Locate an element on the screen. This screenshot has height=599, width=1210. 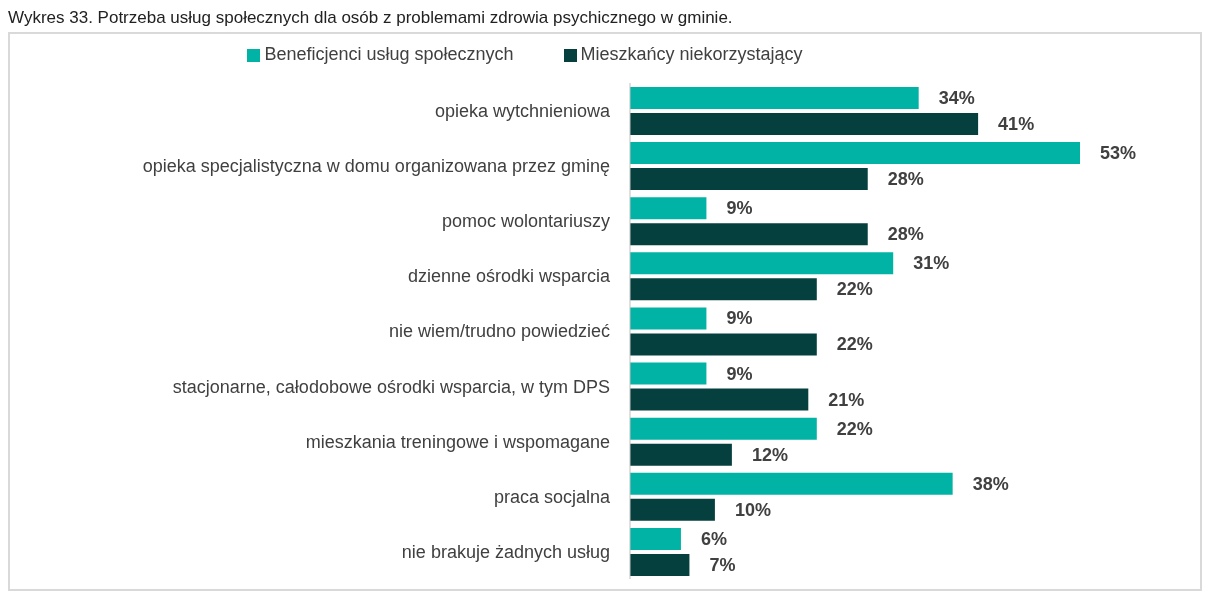
data-label: 12% is located at coordinates (769, 454).